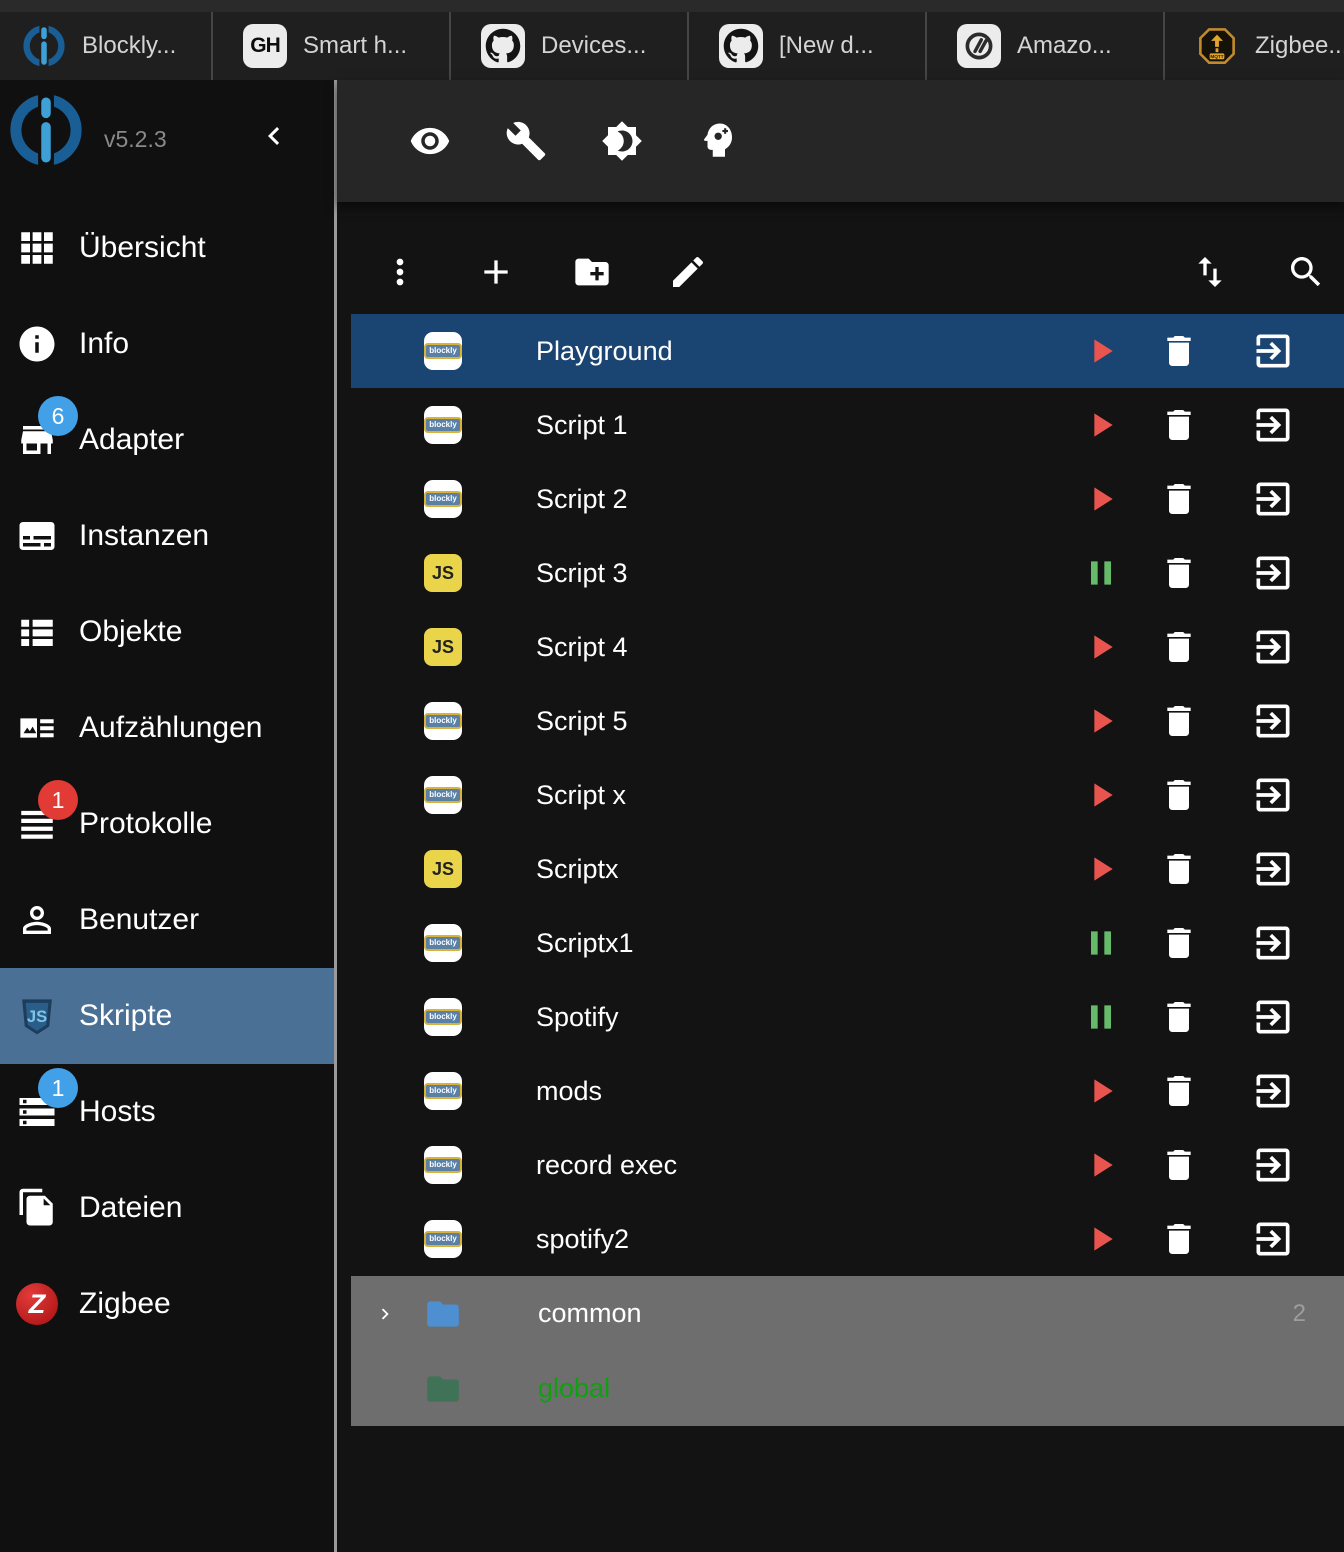 This screenshot has width=1344, height=1552. Describe the element at coordinates (167, 728) in the screenshot. I see `sidebar-item: Aufzählungen` at that location.